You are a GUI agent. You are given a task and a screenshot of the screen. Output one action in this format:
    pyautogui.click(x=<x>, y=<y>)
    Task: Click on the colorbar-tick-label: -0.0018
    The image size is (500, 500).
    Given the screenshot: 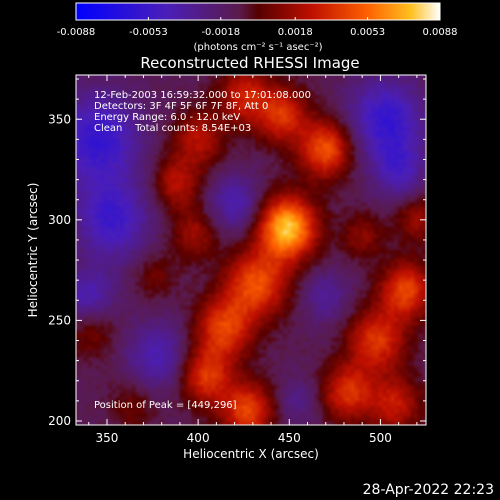 What is the action you would take?
    pyautogui.click(x=220, y=32)
    